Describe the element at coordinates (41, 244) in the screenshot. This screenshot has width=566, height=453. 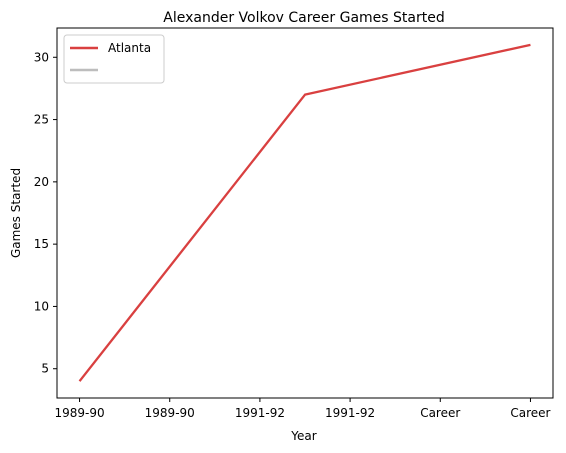
I see `y-tick-label: 15` at that location.